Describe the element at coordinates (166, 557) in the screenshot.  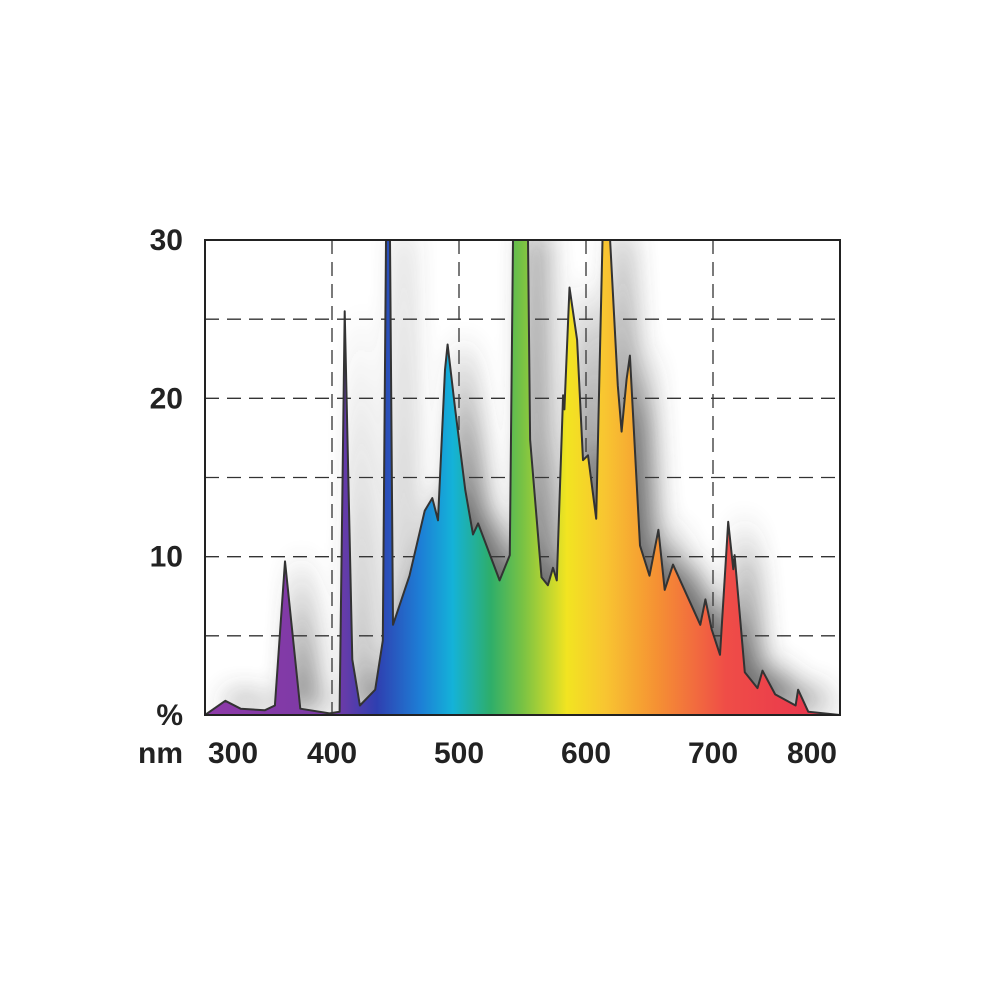
I see `y-tick-label: 10` at that location.